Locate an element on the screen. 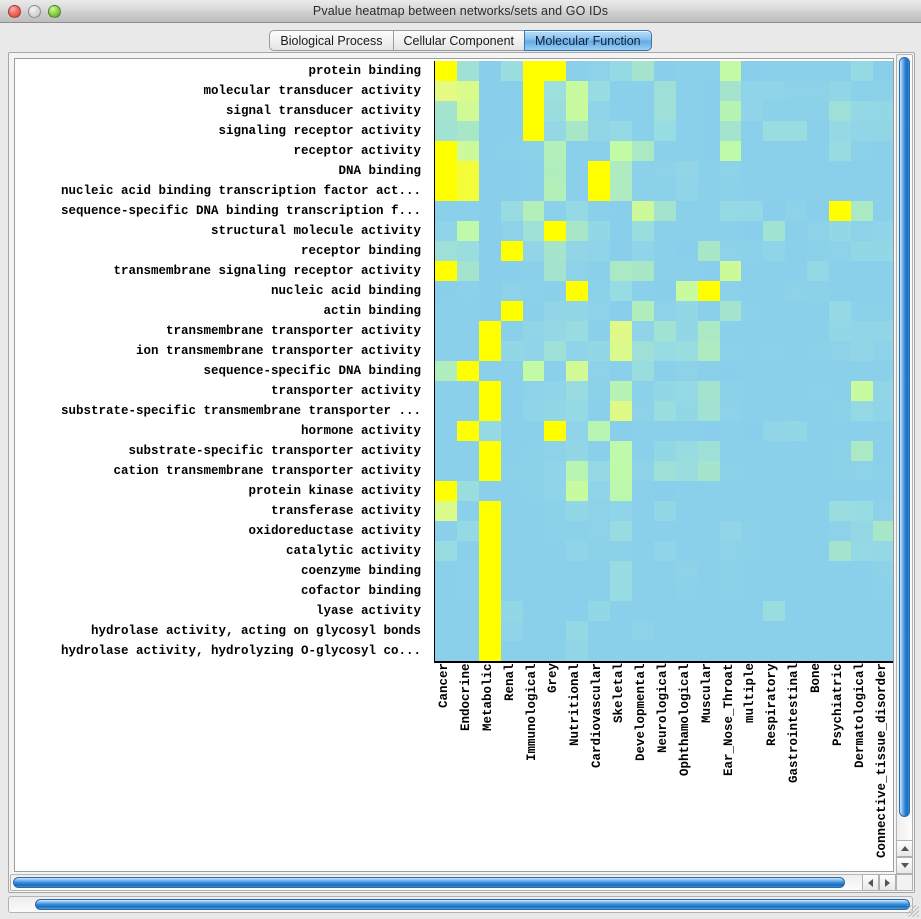 The height and width of the screenshot is (919, 921). tab-cellular-component: Cellular Component is located at coordinates (458, 40).